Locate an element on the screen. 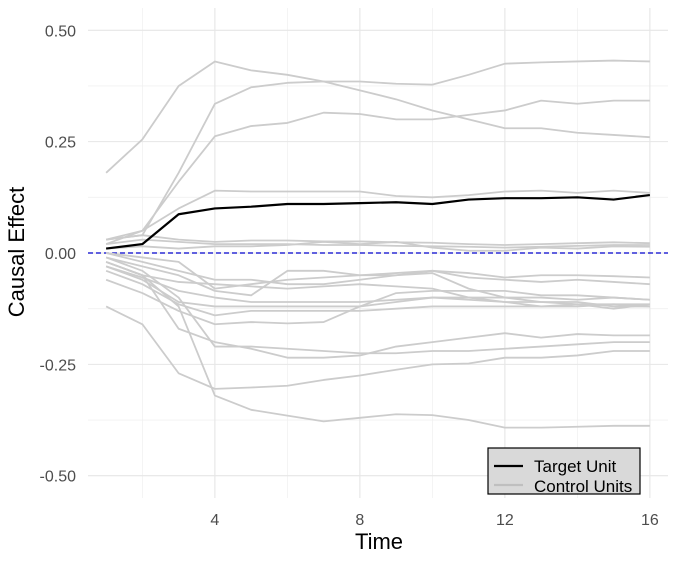  target-unit-line is located at coordinates (378, 221).